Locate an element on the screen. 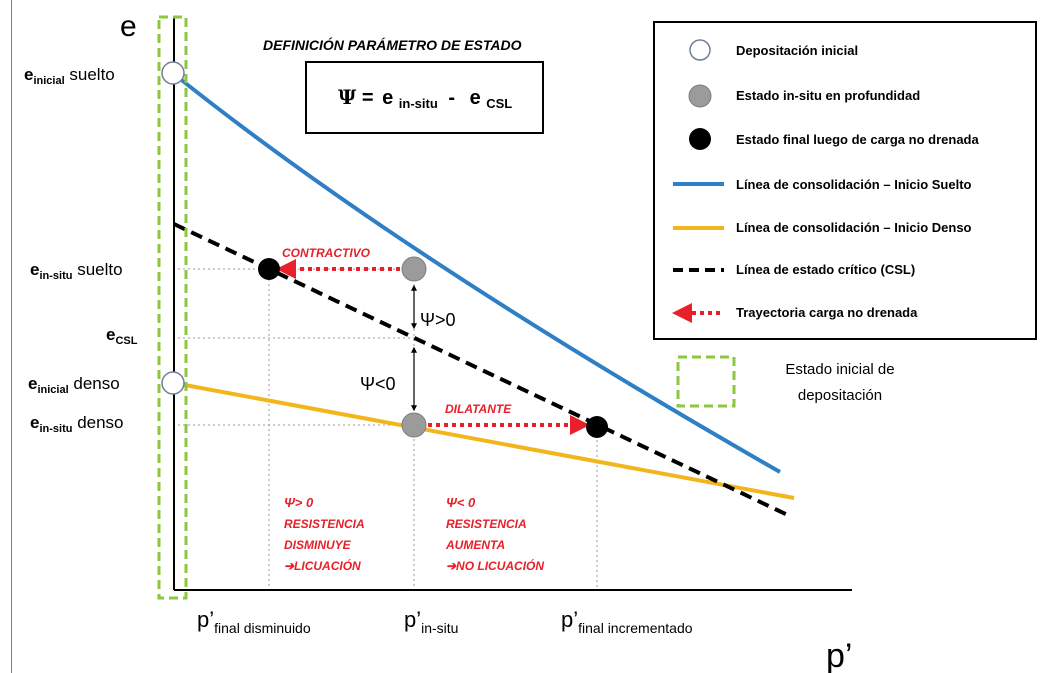 This screenshot has width=1043, height=673. zone-left-line4: ➔LICUACIÓN is located at coordinates (322, 565).